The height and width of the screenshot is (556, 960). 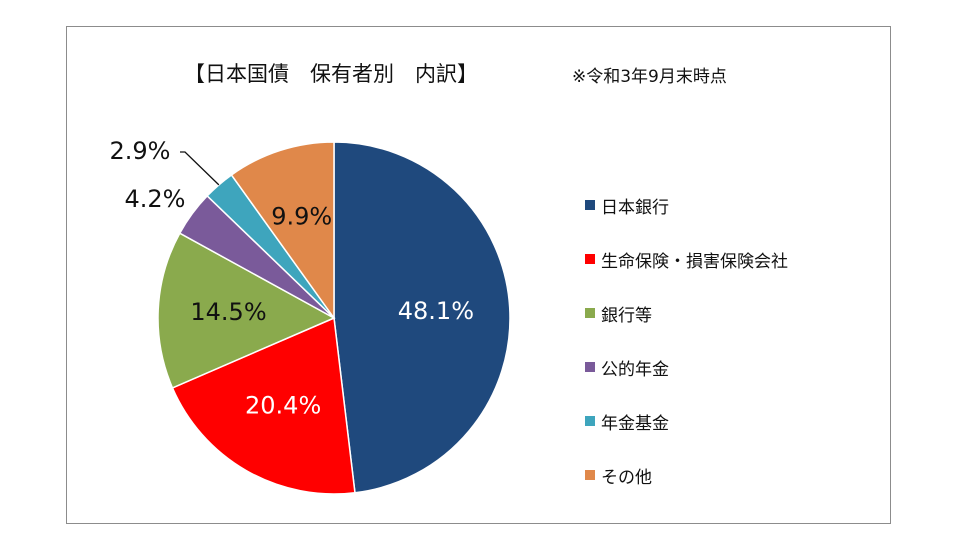 What do you see at coordinates (436, 311) in the screenshot?
I see `slice-value-label: 48.1%` at bounding box center [436, 311].